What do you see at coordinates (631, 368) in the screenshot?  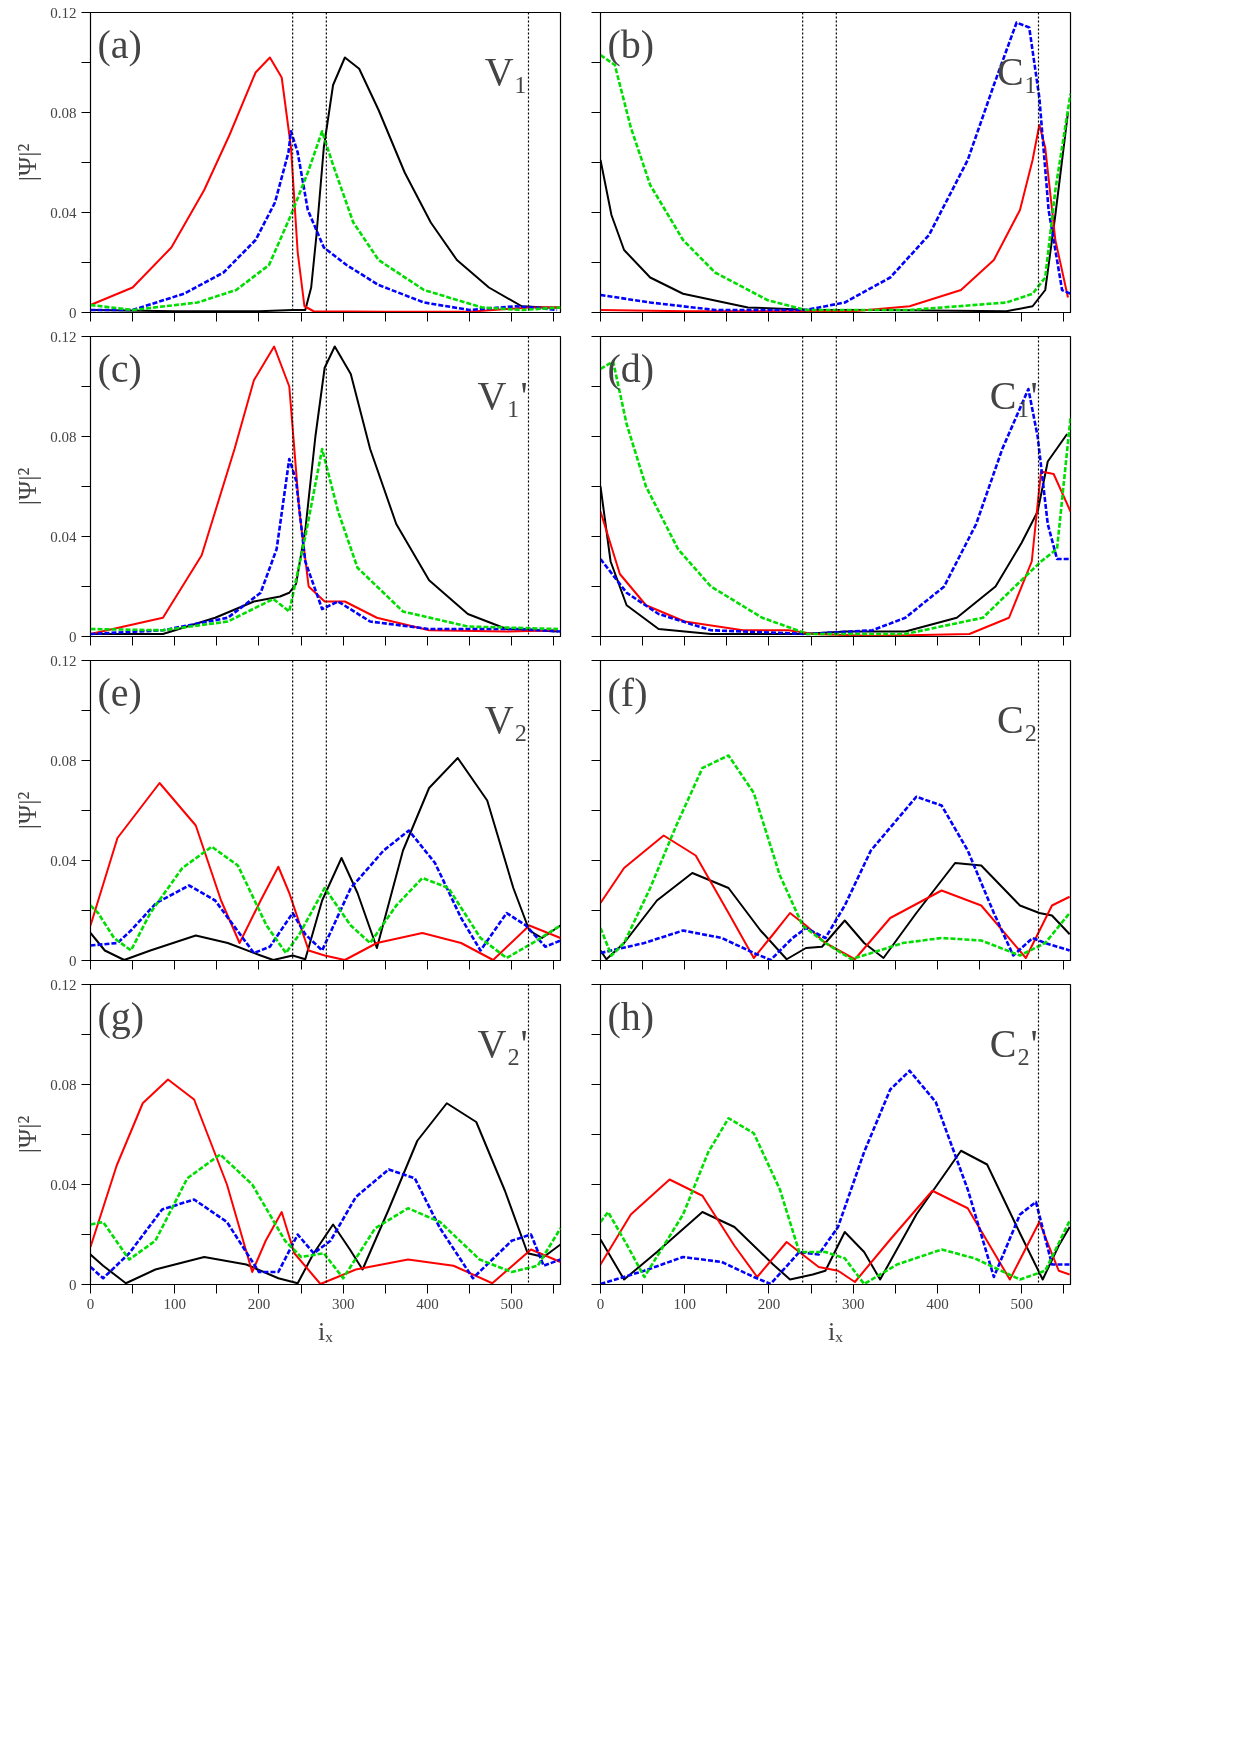 I see `annotation: (d)` at bounding box center [631, 368].